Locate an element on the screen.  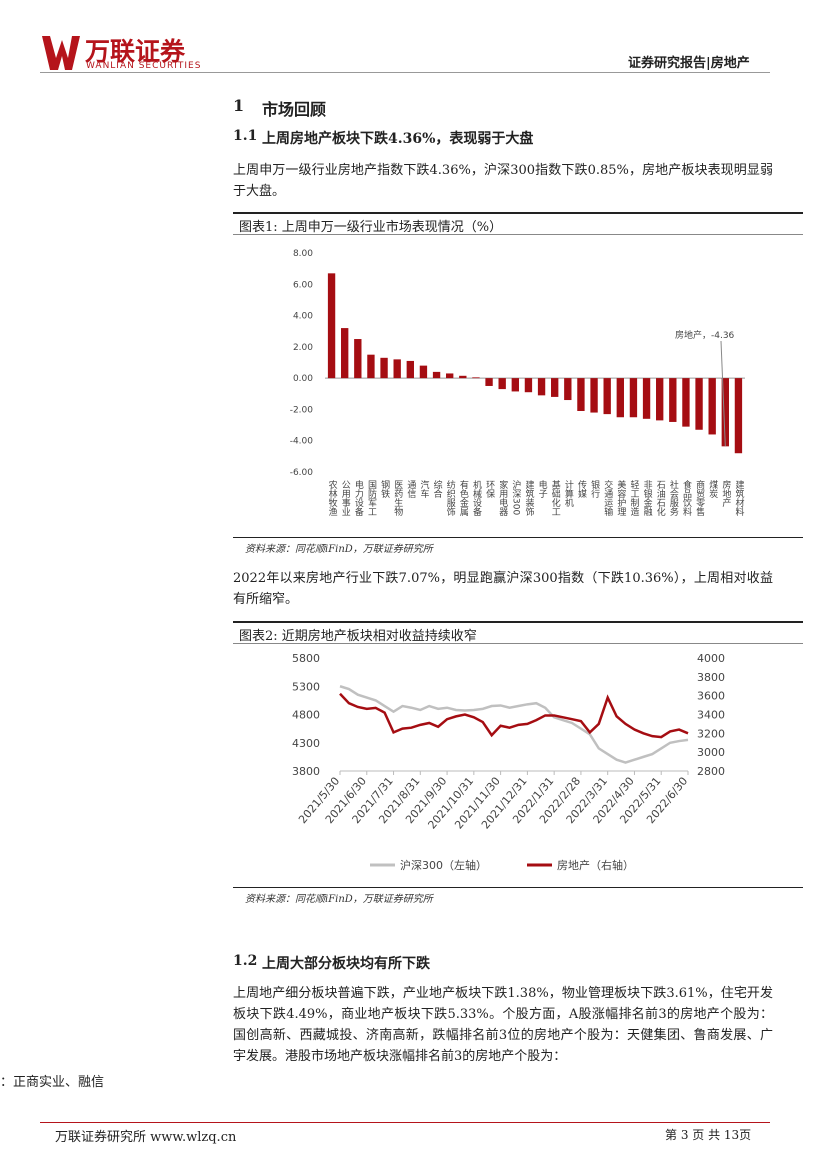
x-tick-label: 医药生物 is located at coordinates (397, 498).